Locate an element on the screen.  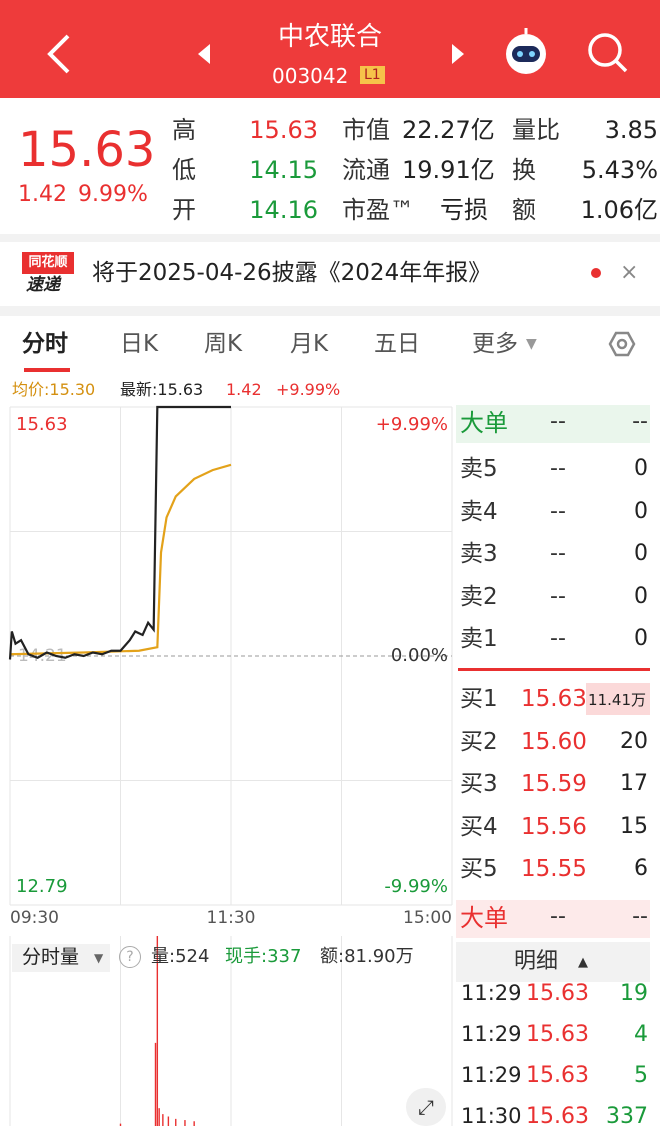
prev-stock is located at coordinates (204, 54).